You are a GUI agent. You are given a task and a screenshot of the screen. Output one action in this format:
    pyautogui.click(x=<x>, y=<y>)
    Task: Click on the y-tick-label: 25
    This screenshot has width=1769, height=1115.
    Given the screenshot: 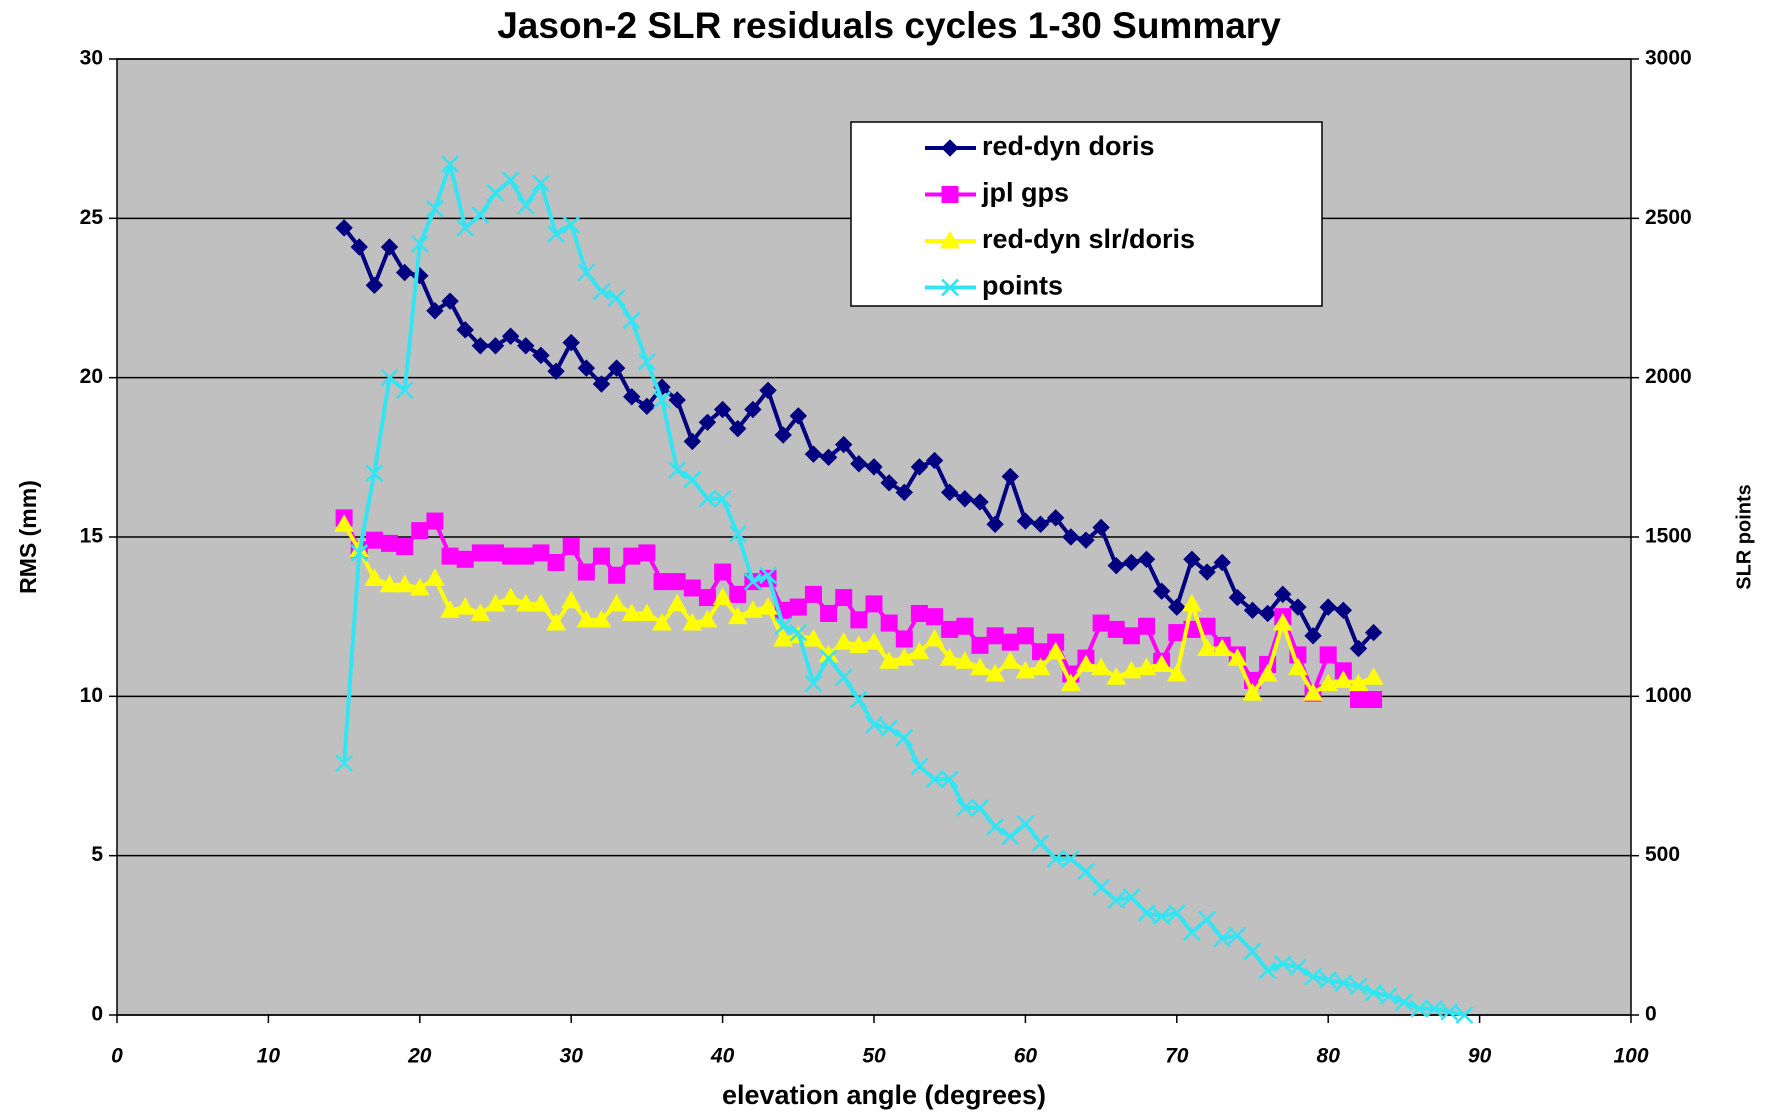 What is the action you would take?
    pyautogui.click(x=92, y=217)
    